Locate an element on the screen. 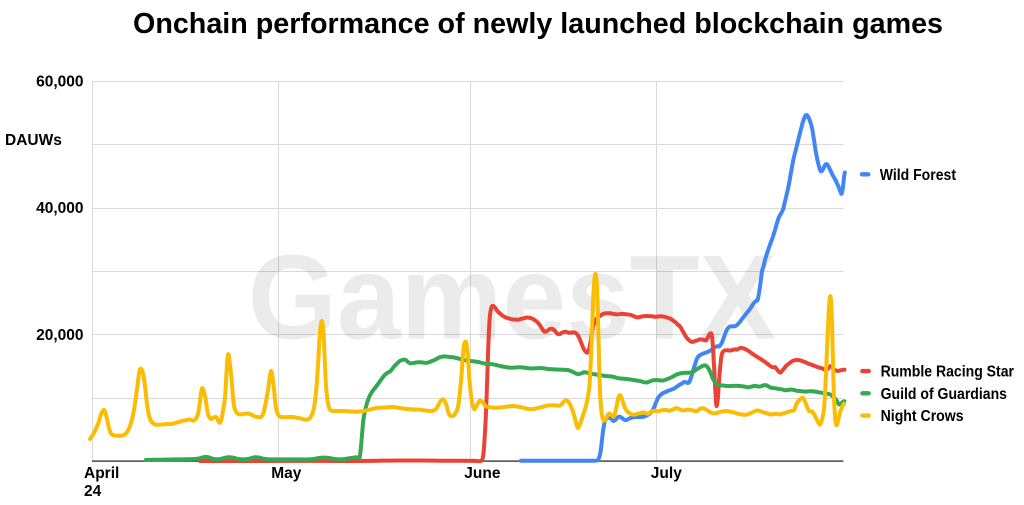 The image size is (1024, 505). svg-text: July is located at coordinates (666, 473).